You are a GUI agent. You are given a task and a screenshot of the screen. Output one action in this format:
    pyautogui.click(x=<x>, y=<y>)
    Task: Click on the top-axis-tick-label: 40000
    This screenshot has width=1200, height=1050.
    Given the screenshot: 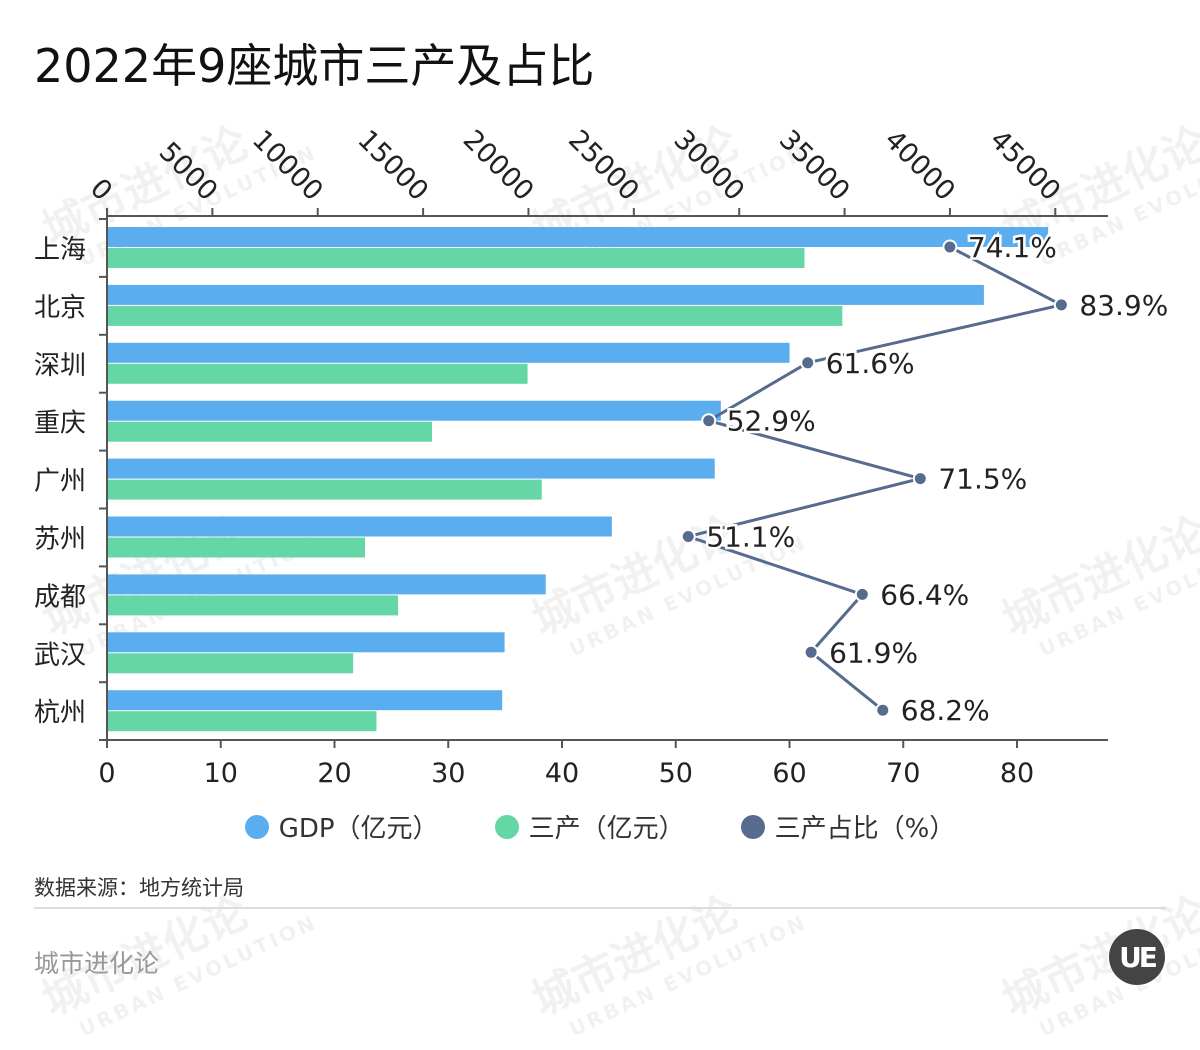 What is the action you would take?
    pyautogui.click(x=919, y=165)
    